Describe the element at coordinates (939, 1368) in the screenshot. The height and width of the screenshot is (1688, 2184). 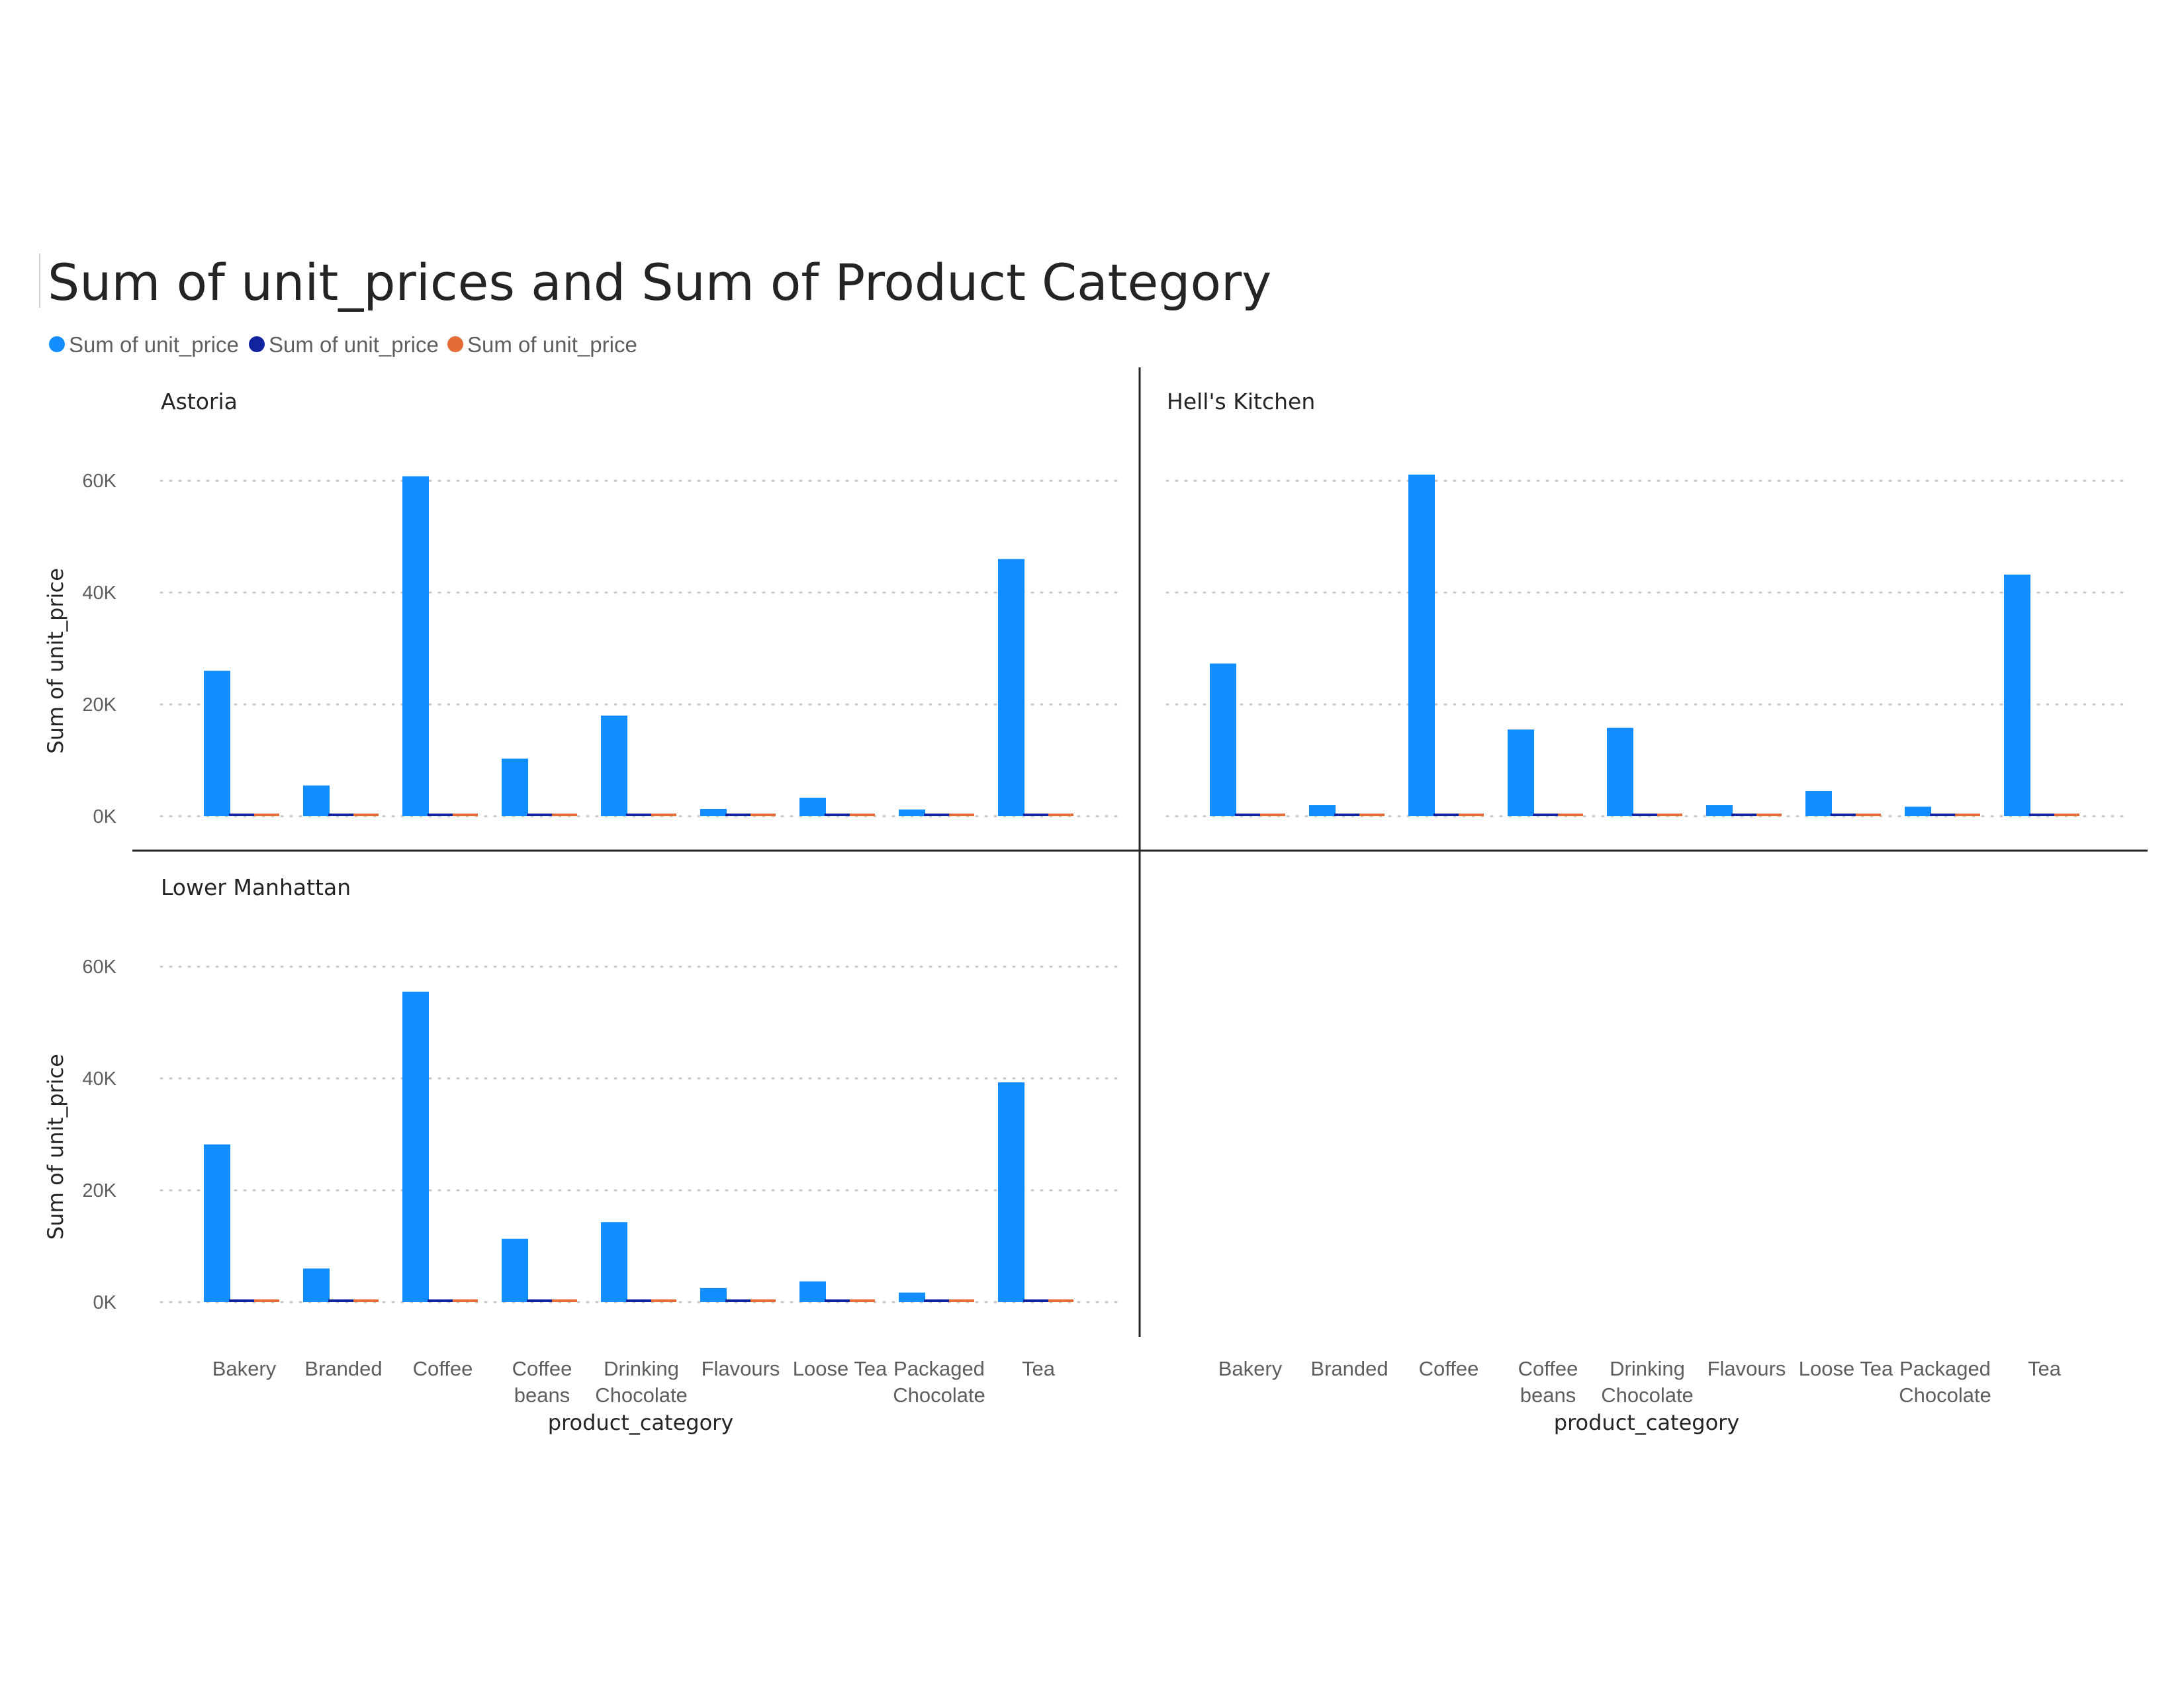
I see `x-tick-label: Packaged` at that location.